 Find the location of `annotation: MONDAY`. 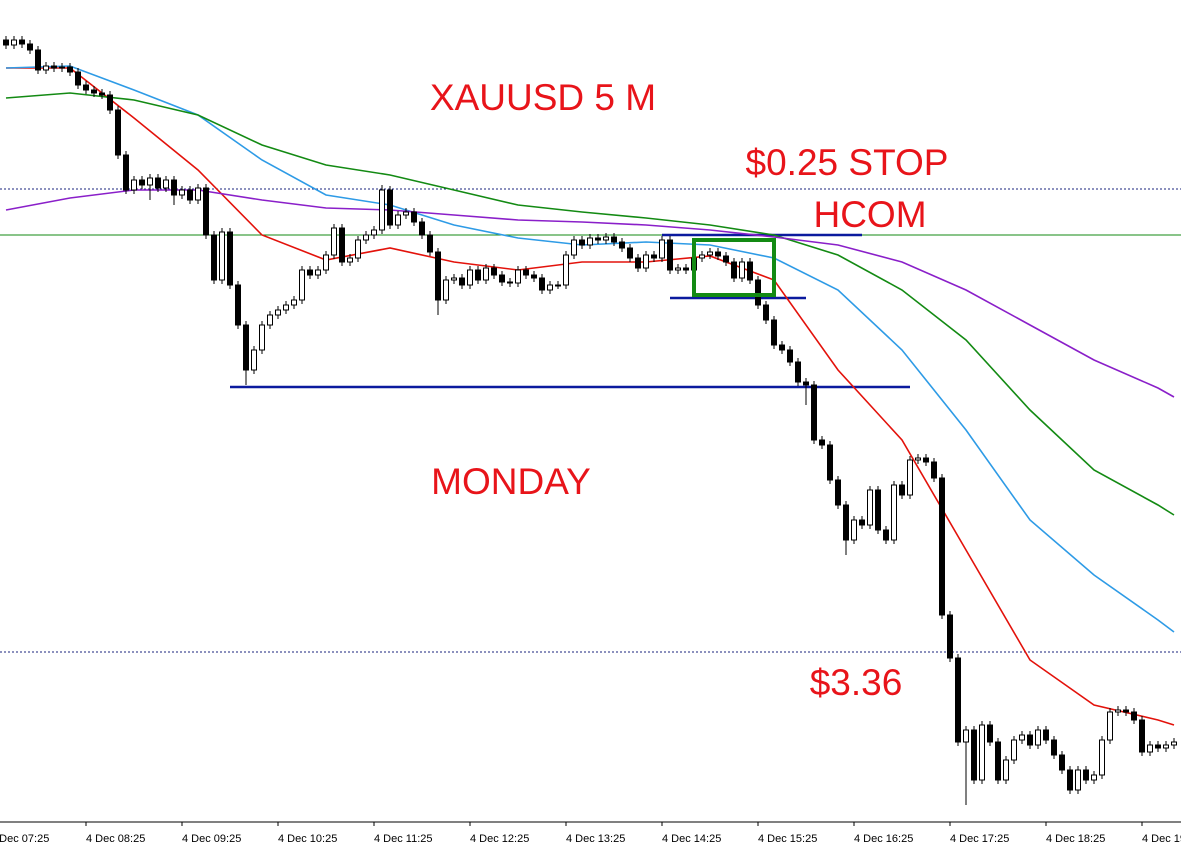

annotation: MONDAY is located at coordinates (511, 481).